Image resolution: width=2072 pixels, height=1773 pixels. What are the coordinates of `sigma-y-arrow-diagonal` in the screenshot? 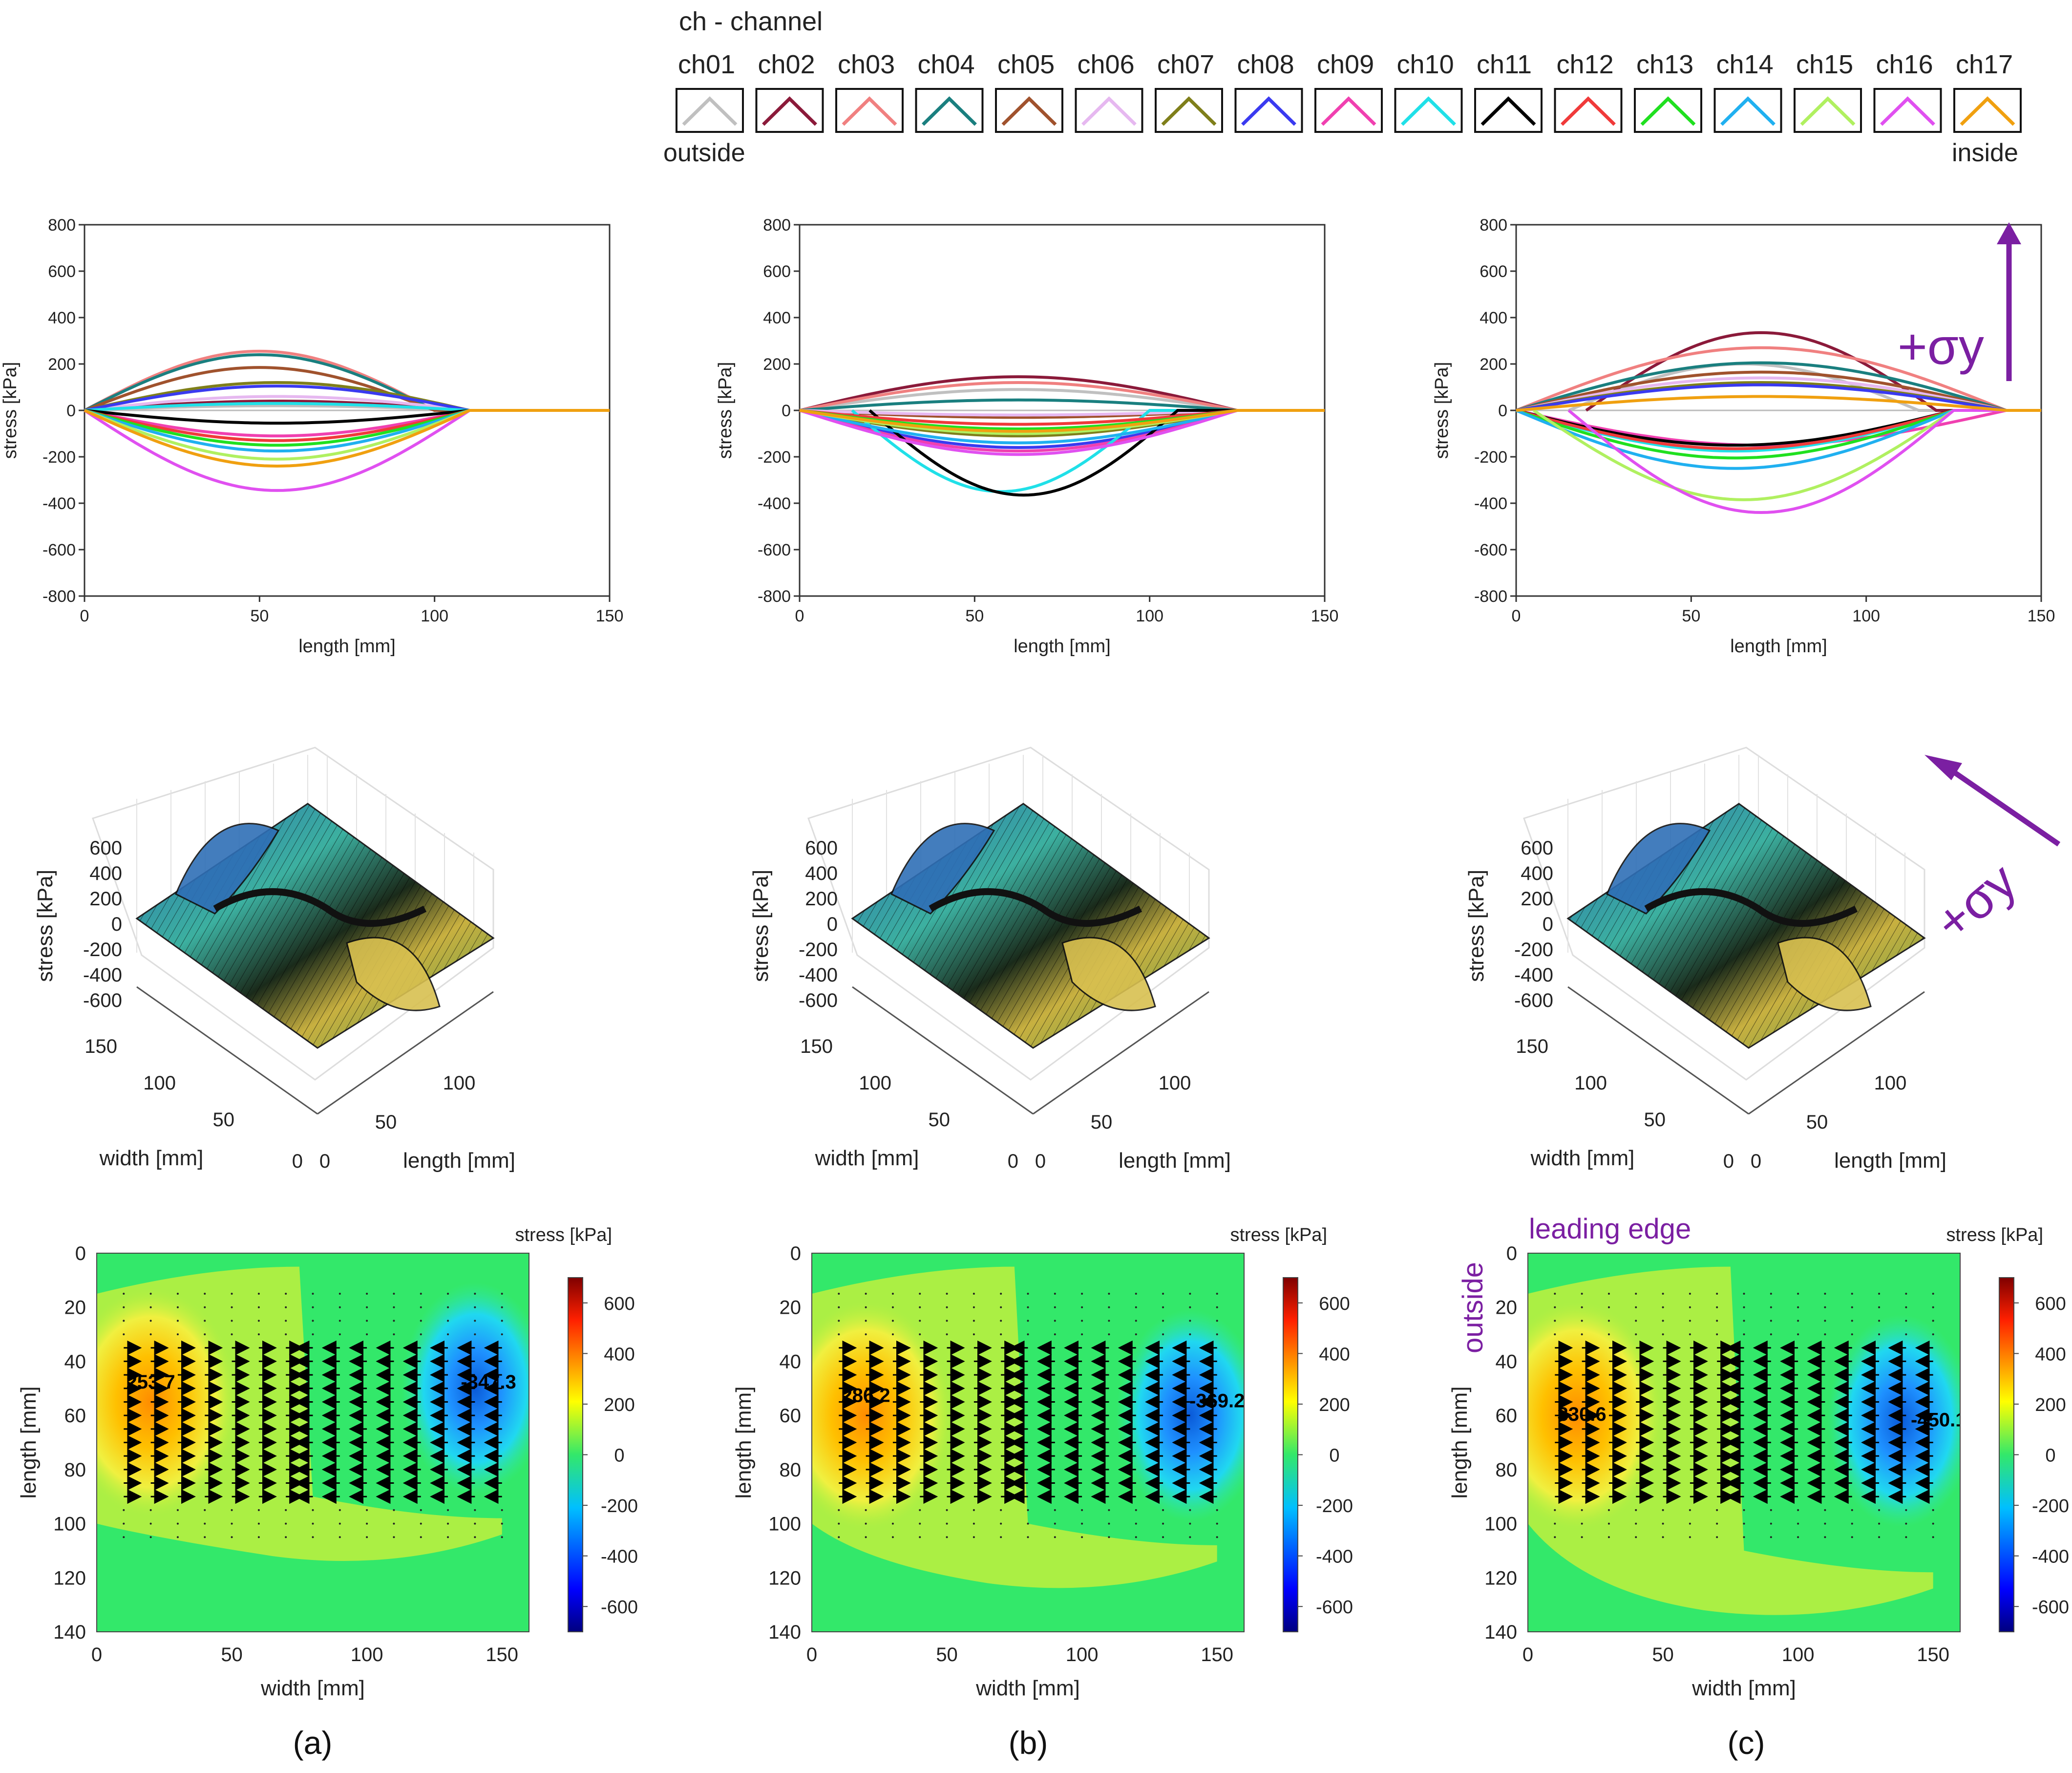 It's located at (2001, 804).